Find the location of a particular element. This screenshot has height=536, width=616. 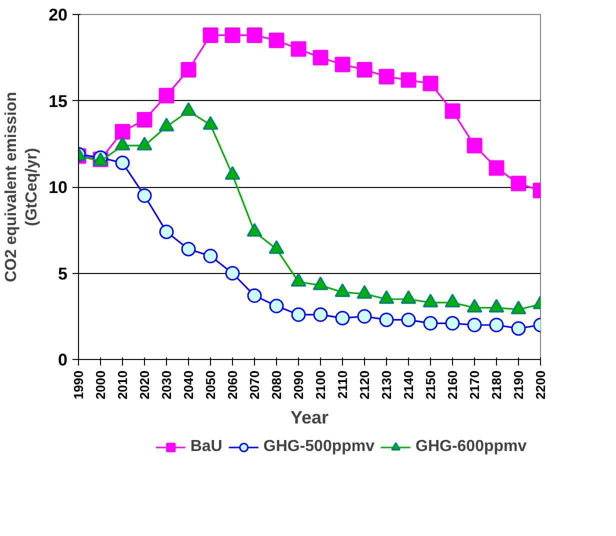

x-axis-title: Year is located at coordinates (309, 417).